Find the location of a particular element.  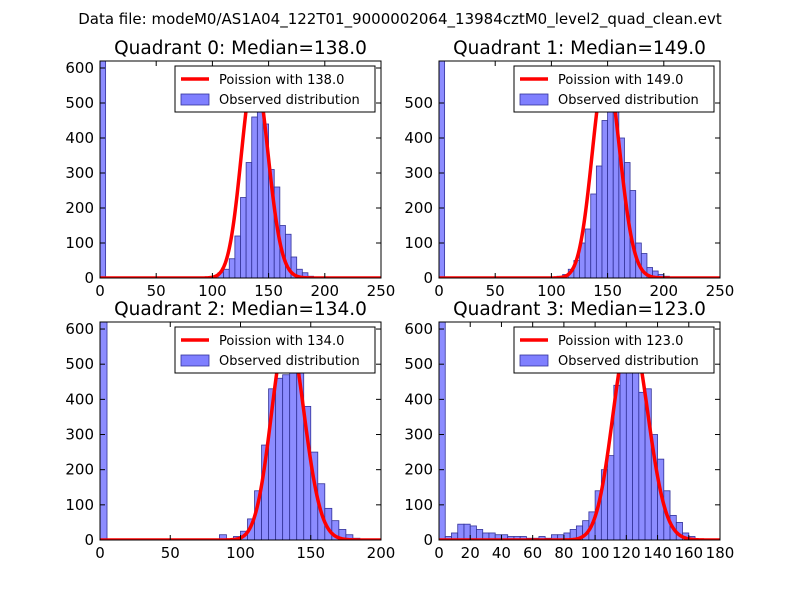

legend: Poission with 149.0 Observed distribution is located at coordinates (614, 89).